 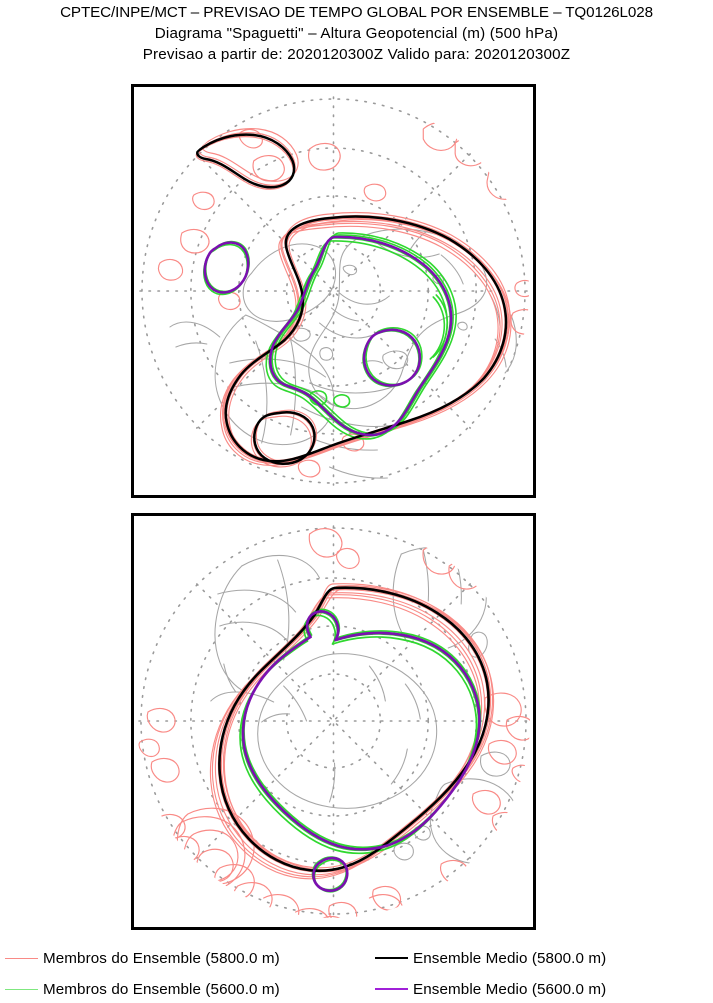 What do you see at coordinates (510, 958) in the screenshot?
I see `legend-label-mean-5800: Ensemble Medio (5800.0 m)` at bounding box center [510, 958].